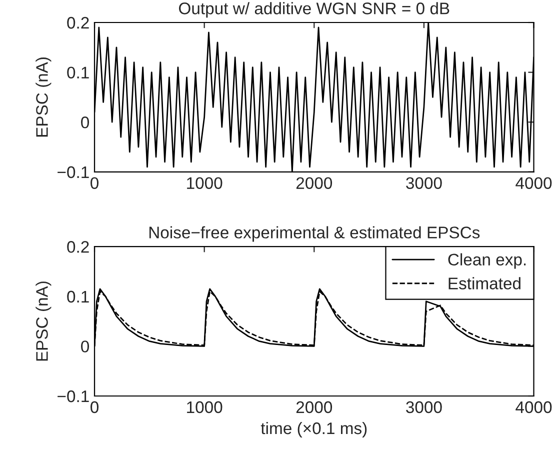 The height and width of the screenshot is (450, 556). What do you see at coordinates (314, 10) in the screenshot?
I see `chart-title: Output w/ additive WGN SNR = 0 dB` at bounding box center [314, 10].